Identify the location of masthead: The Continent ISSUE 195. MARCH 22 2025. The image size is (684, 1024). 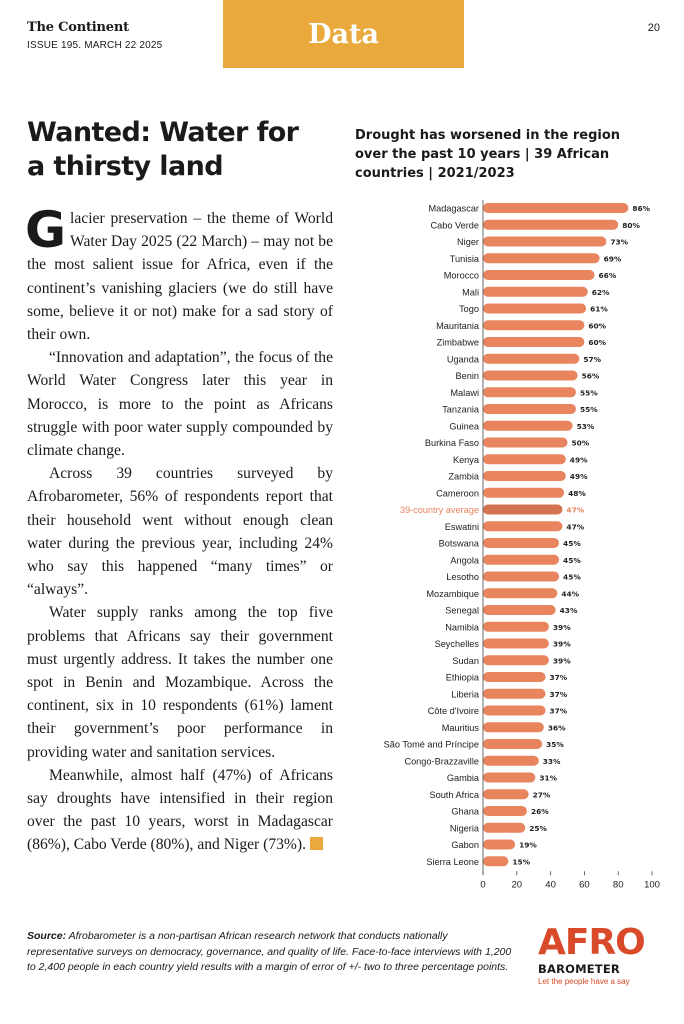
(94, 35).